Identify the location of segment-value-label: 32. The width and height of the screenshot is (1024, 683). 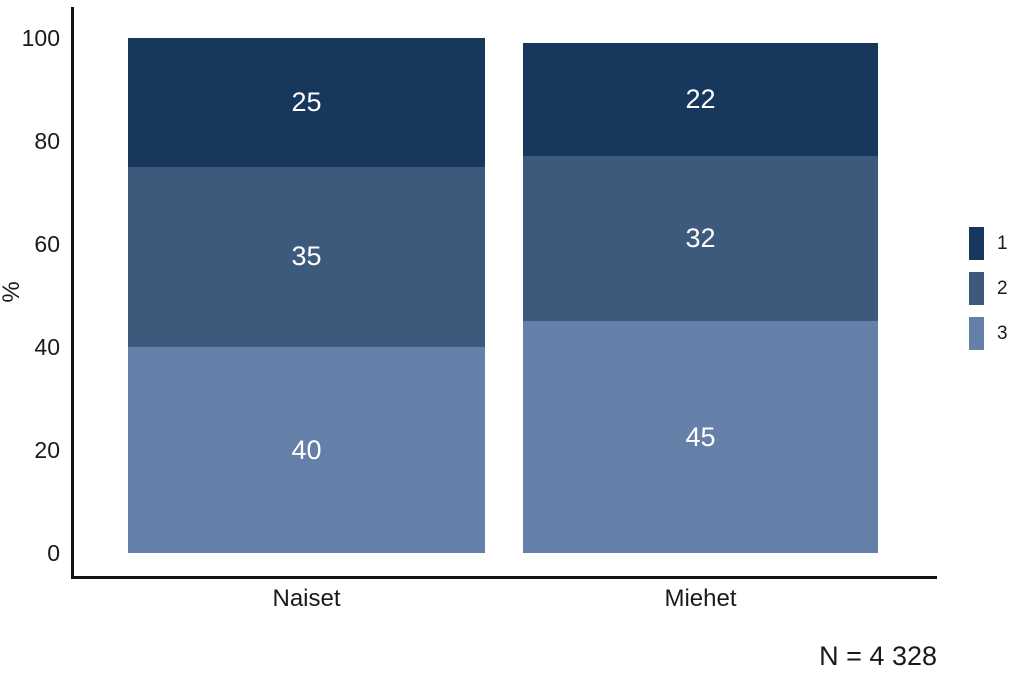
(700, 238).